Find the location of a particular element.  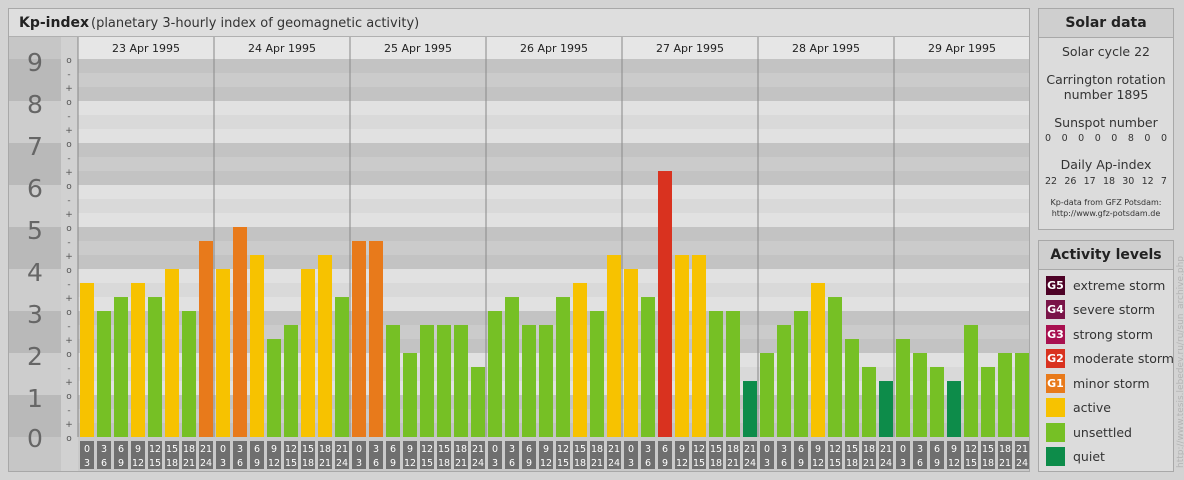

day-label: 27 Apr 1995 is located at coordinates (690, 48).